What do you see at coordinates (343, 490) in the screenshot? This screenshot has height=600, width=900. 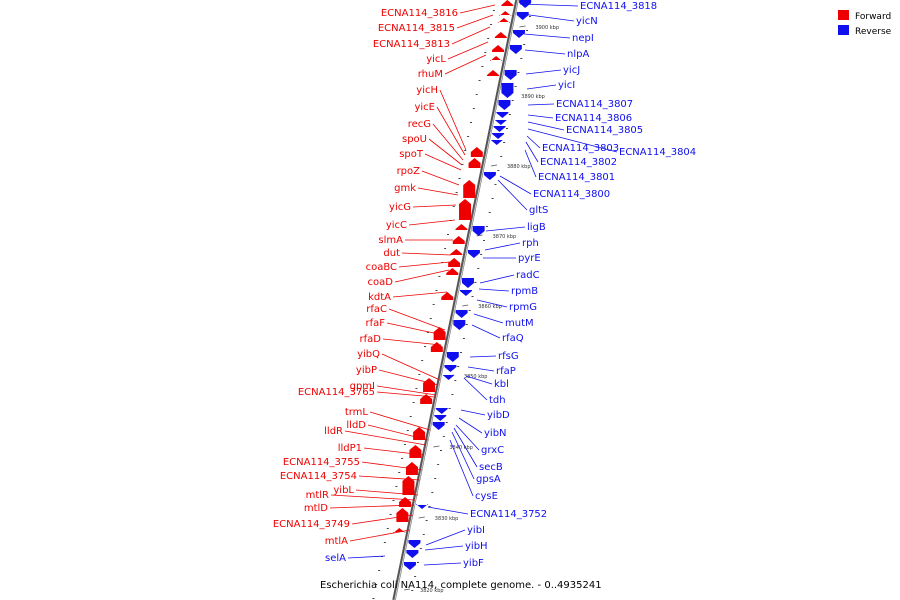 I see `forward-gene-label: yibL` at bounding box center [343, 490].